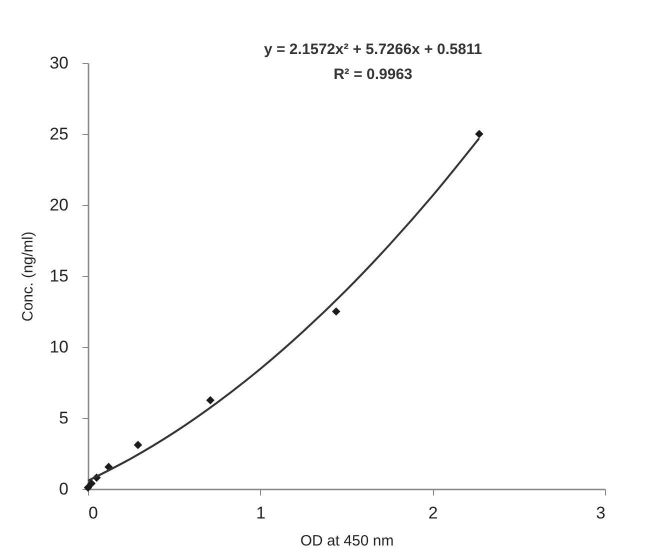 The image size is (650, 552). Describe the element at coordinates (261, 513) in the screenshot. I see `x-tick-label: 1` at that location.